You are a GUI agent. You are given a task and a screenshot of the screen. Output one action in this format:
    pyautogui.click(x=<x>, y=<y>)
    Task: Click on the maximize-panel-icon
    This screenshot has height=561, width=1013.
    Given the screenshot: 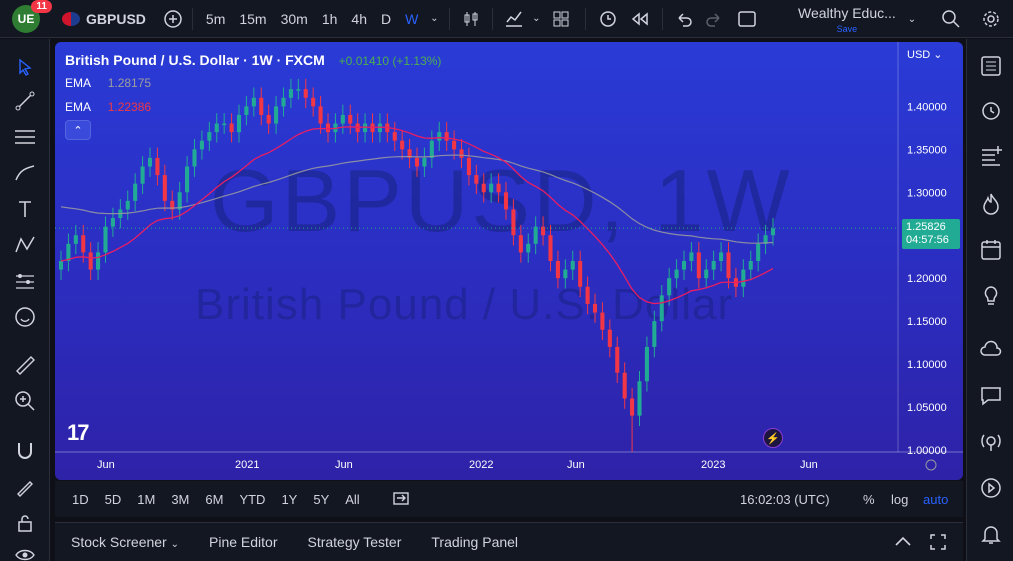 What is the action you would take?
    pyautogui.click(x=938, y=543)
    